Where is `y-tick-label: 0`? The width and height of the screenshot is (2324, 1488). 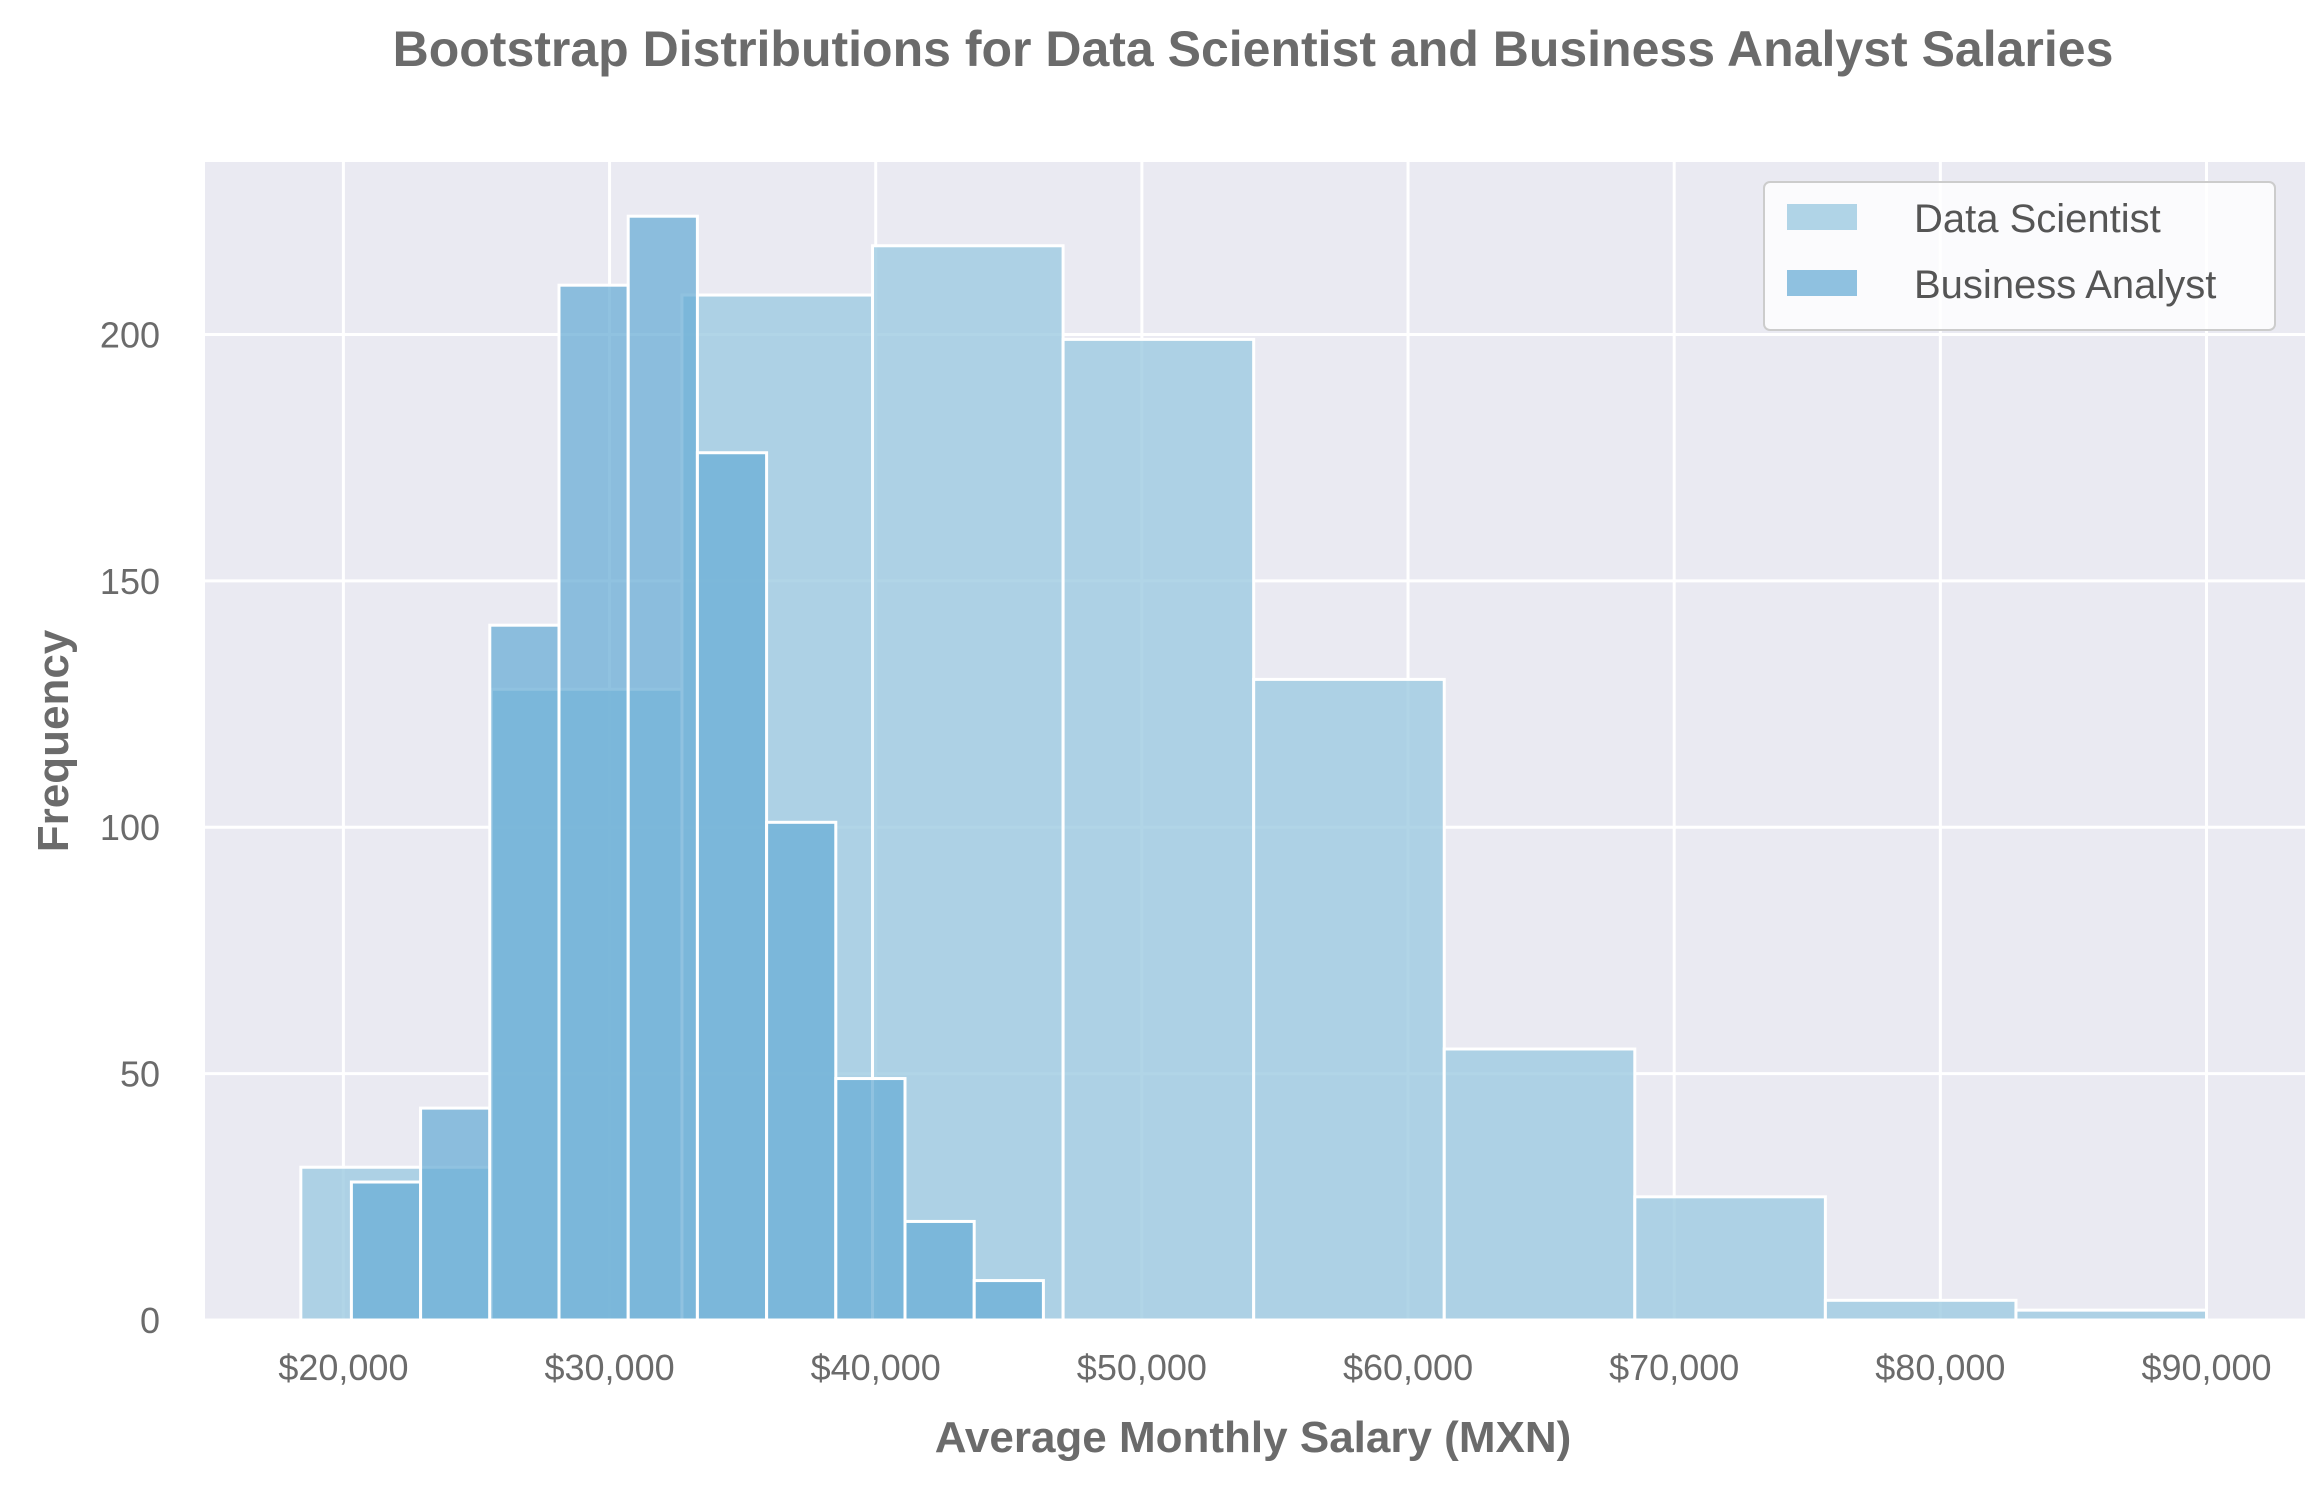
y-tick-label: 0 is located at coordinates (150, 1320).